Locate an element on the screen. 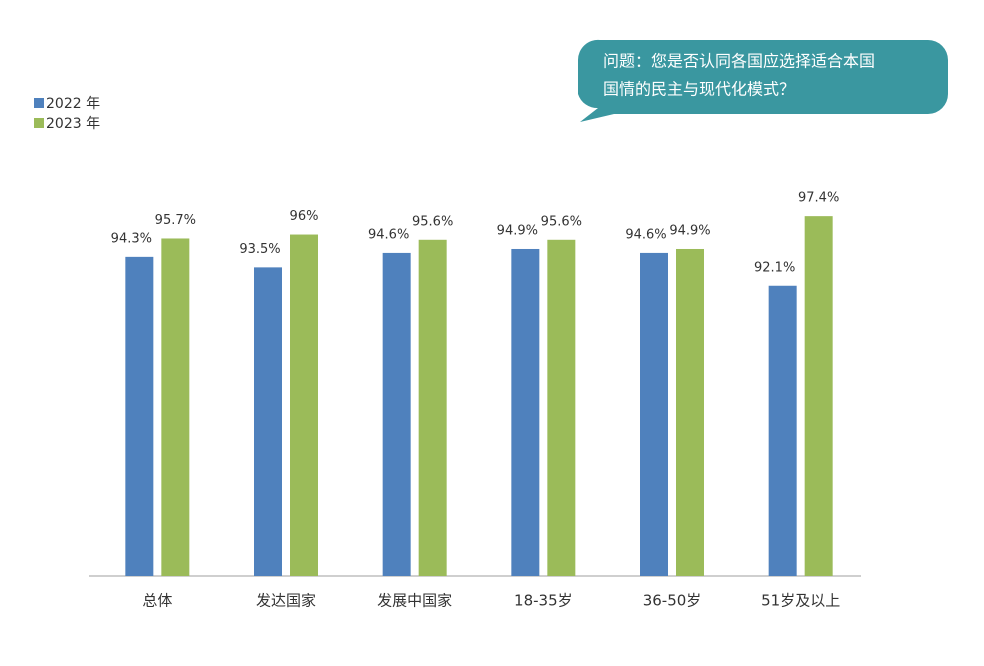  speech-bubble is located at coordinates (762, 80).